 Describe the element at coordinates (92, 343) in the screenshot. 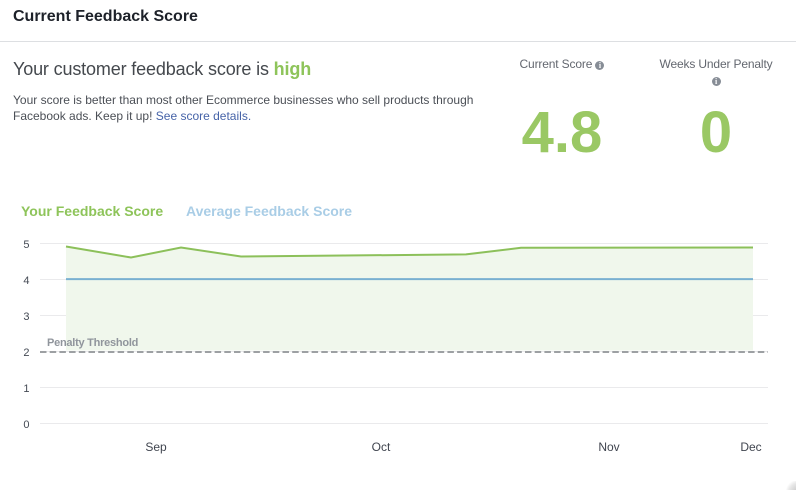

I see `svg-text: Penalty Threshold` at that location.